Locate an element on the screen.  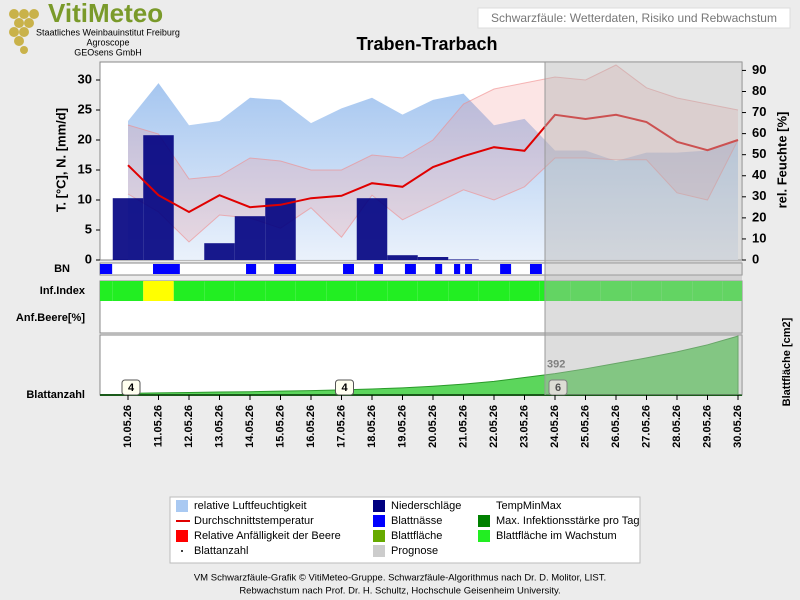
y-axis-label: T. [°C], N. [mm/d] is located at coordinates (60, 160).